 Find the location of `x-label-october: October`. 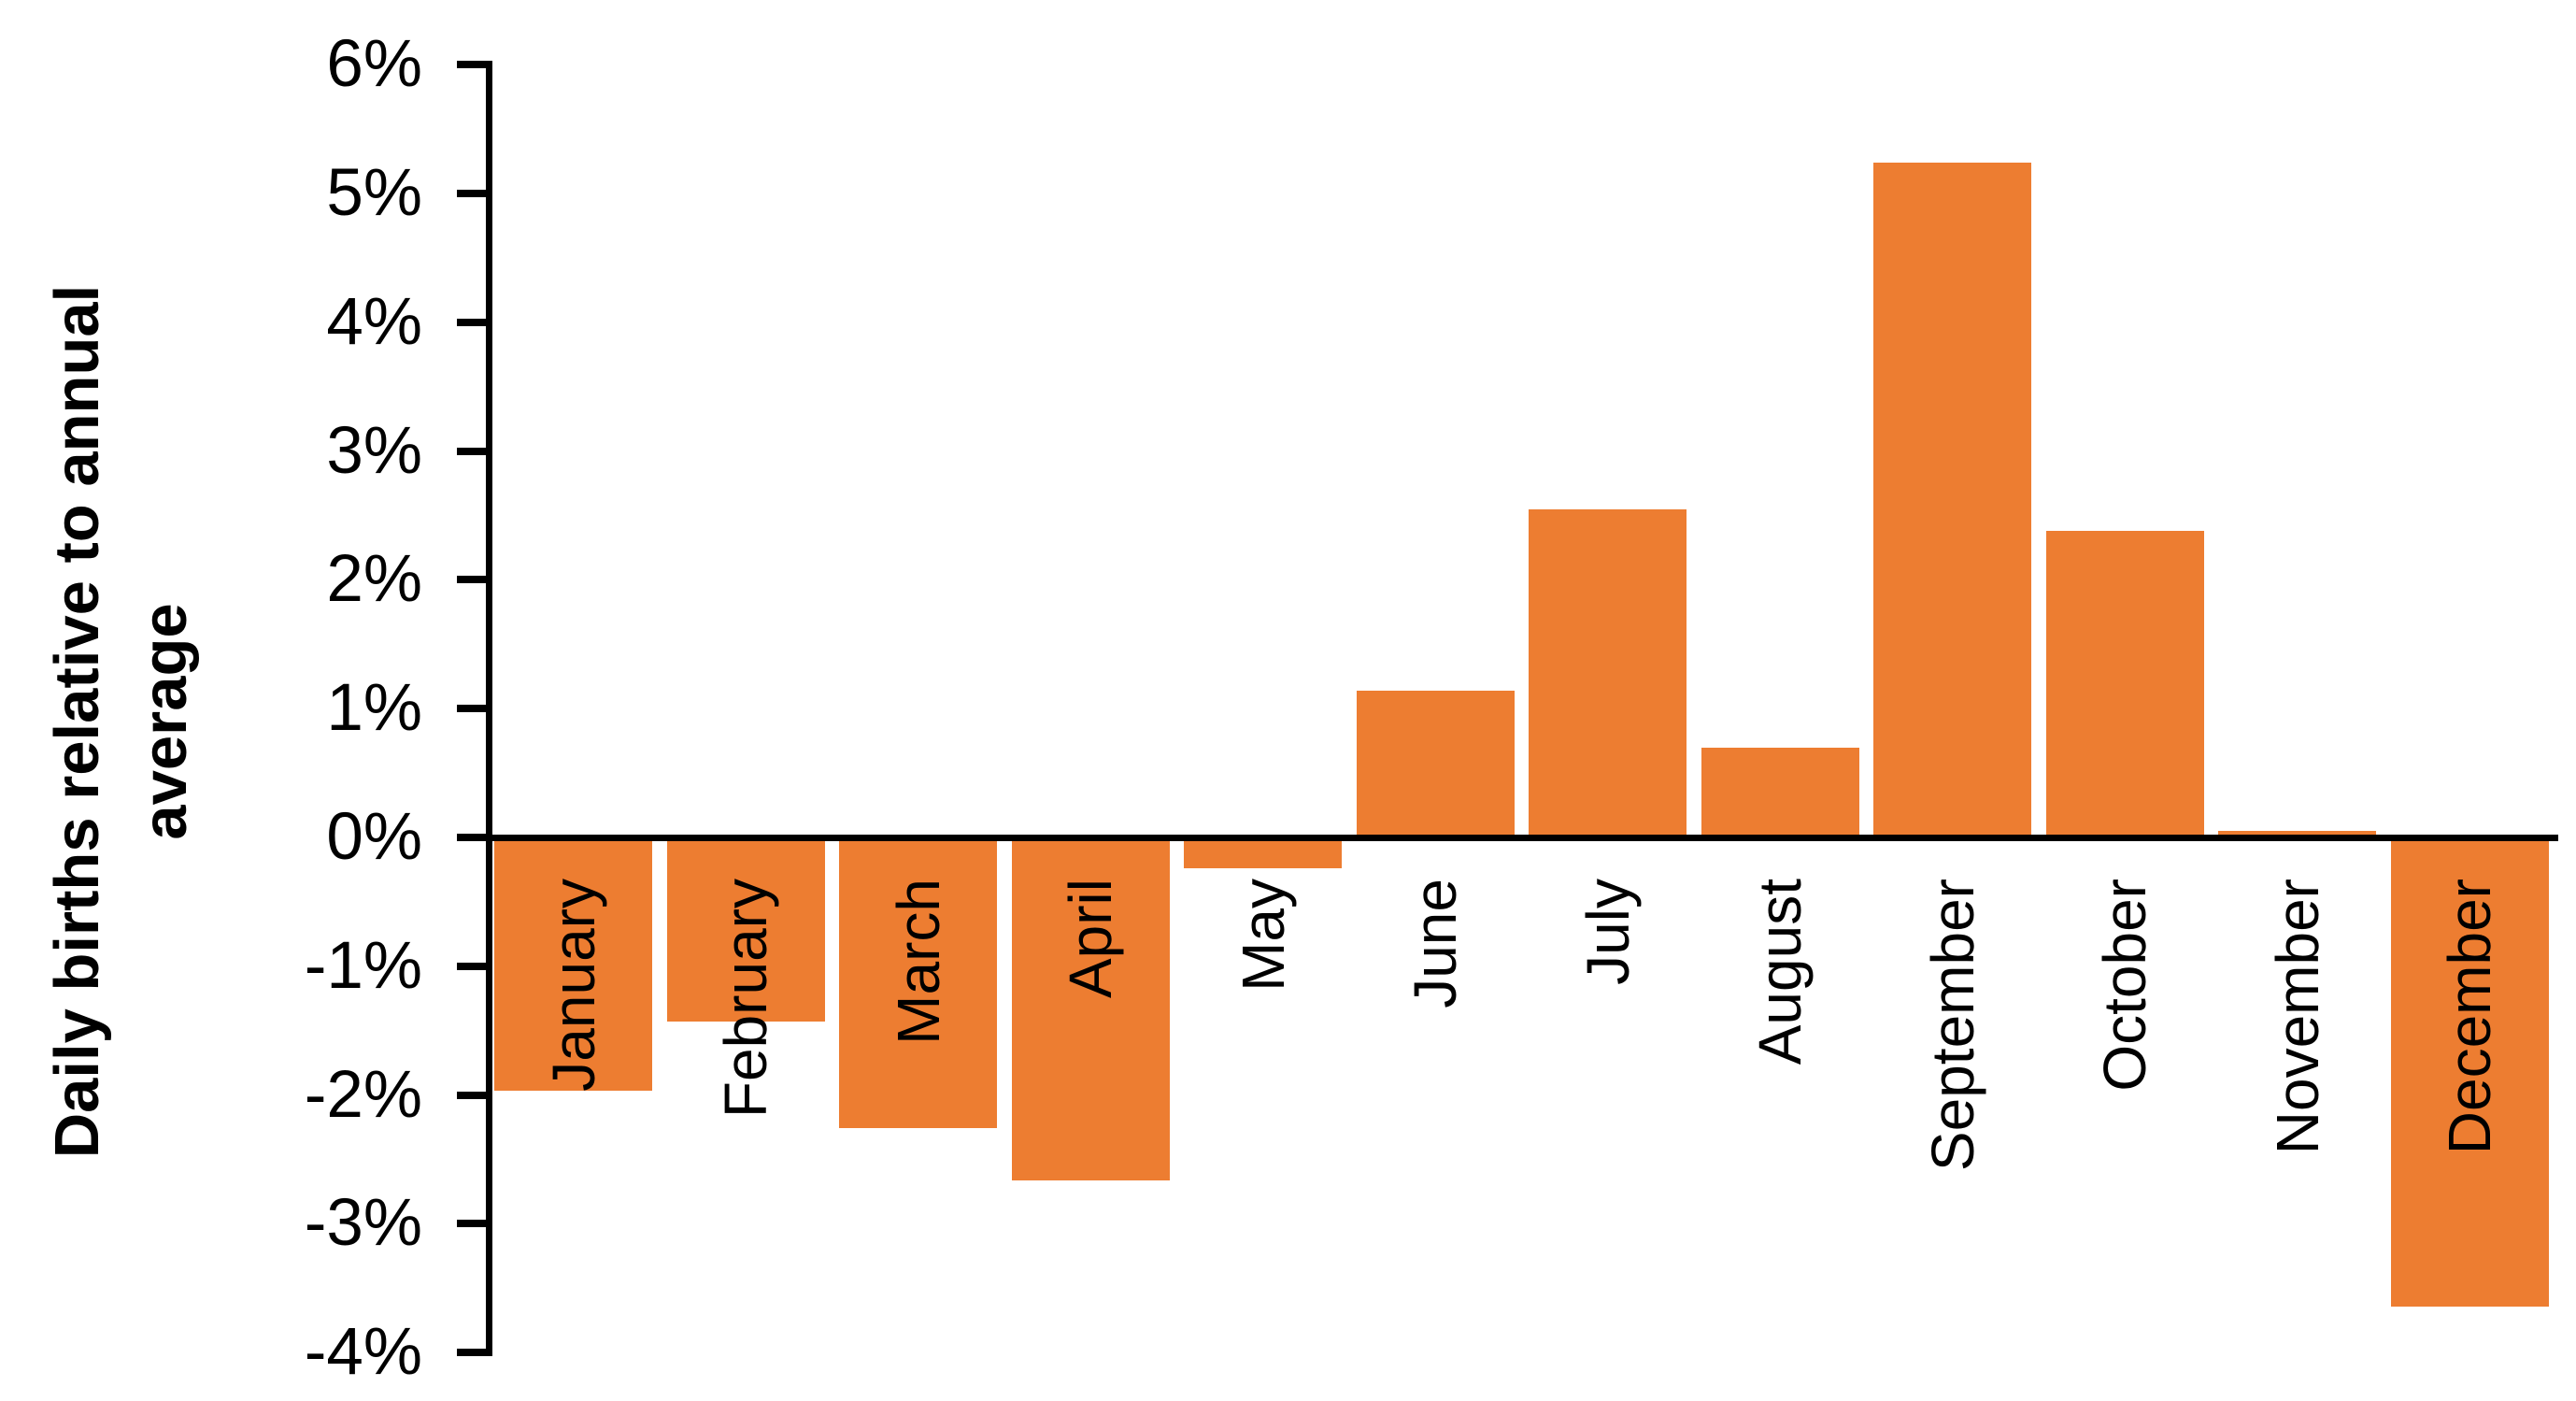

x-label-october: October is located at coordinates (2124, 985).